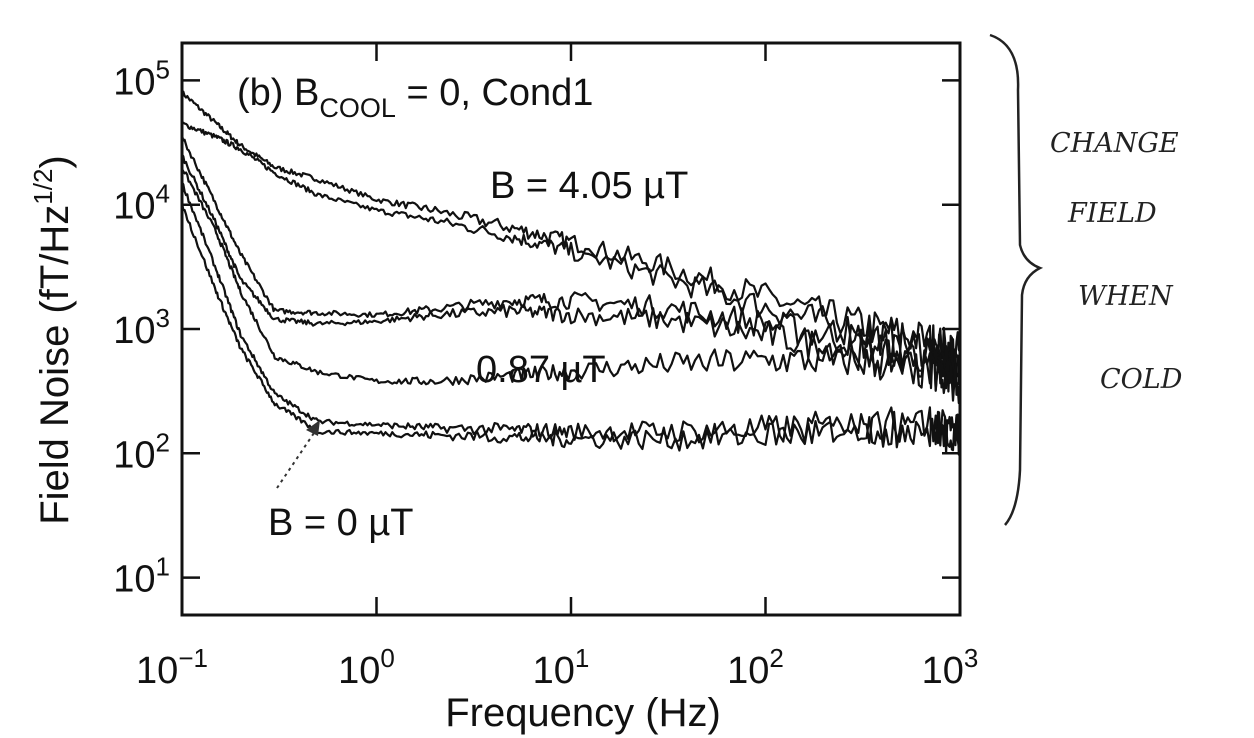 The image size is (1254, 738). Describe the element at coordinates (1016, 279) in the screenshot. I see `brace-icon` at that location.